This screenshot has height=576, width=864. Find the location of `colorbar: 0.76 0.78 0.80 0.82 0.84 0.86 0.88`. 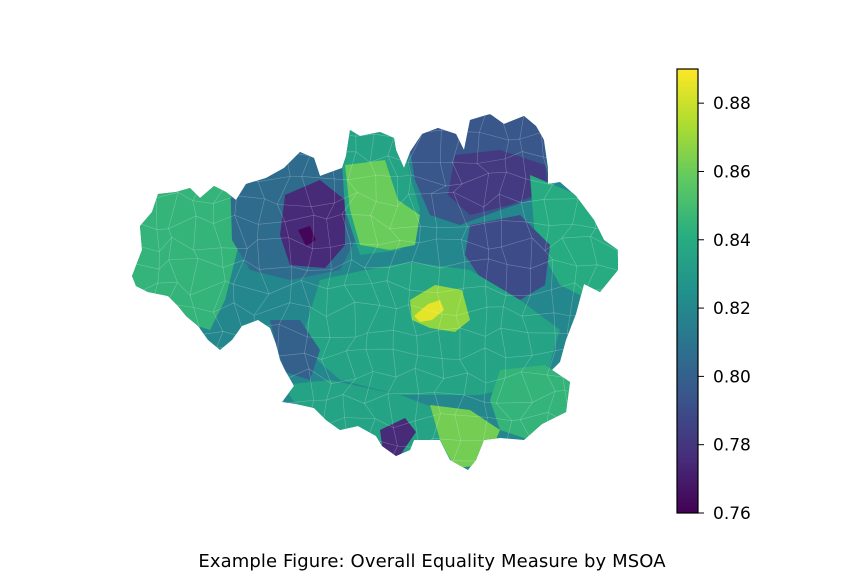

colorbar: 0.76 0.78 0.80 0.82 0.84 0.86 0.88 is located at coordinates (713, 296).